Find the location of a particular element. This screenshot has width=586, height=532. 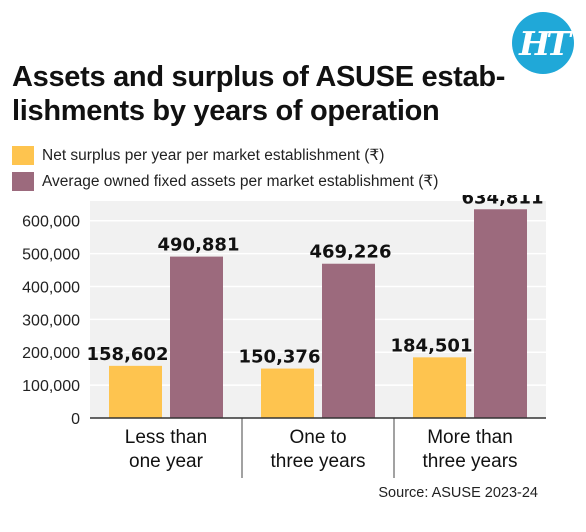

data-label: 158,602 is located at coordinates (128, 354).